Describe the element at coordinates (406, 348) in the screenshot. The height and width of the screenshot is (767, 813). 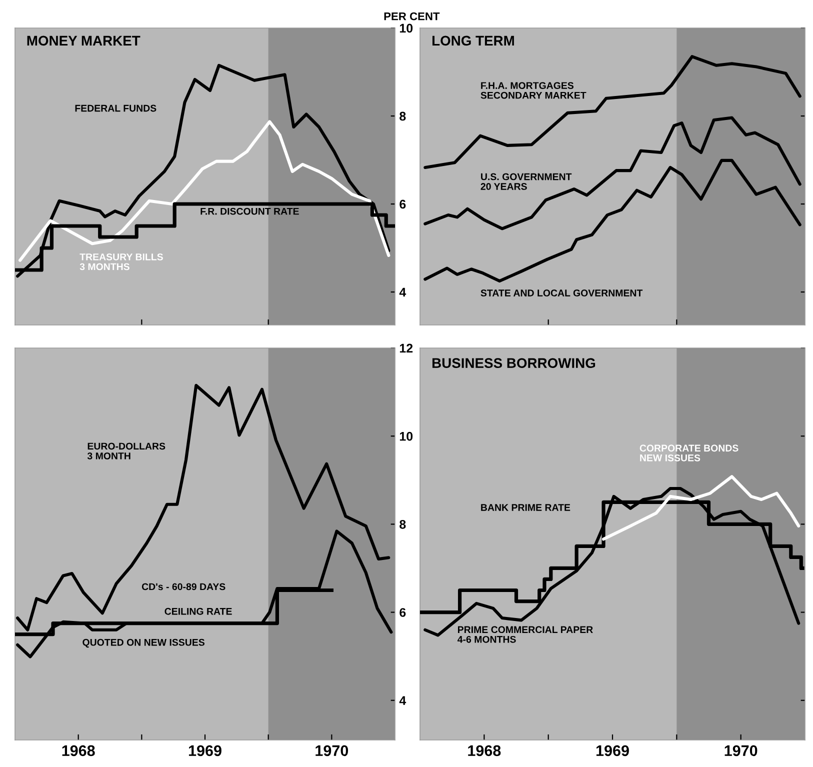
I see `y-tick-label: 12` at that location.